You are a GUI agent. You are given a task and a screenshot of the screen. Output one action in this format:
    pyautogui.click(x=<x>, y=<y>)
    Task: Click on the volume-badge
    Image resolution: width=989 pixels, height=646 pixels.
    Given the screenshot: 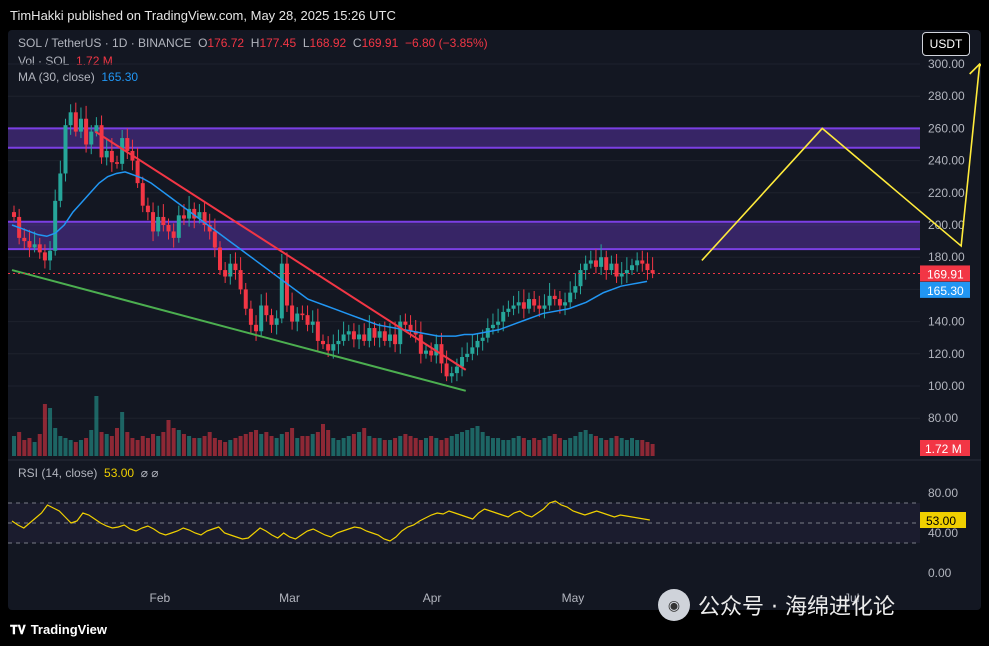 What is the action you would take?
    pyautogui.click(x=945, y=448)
    